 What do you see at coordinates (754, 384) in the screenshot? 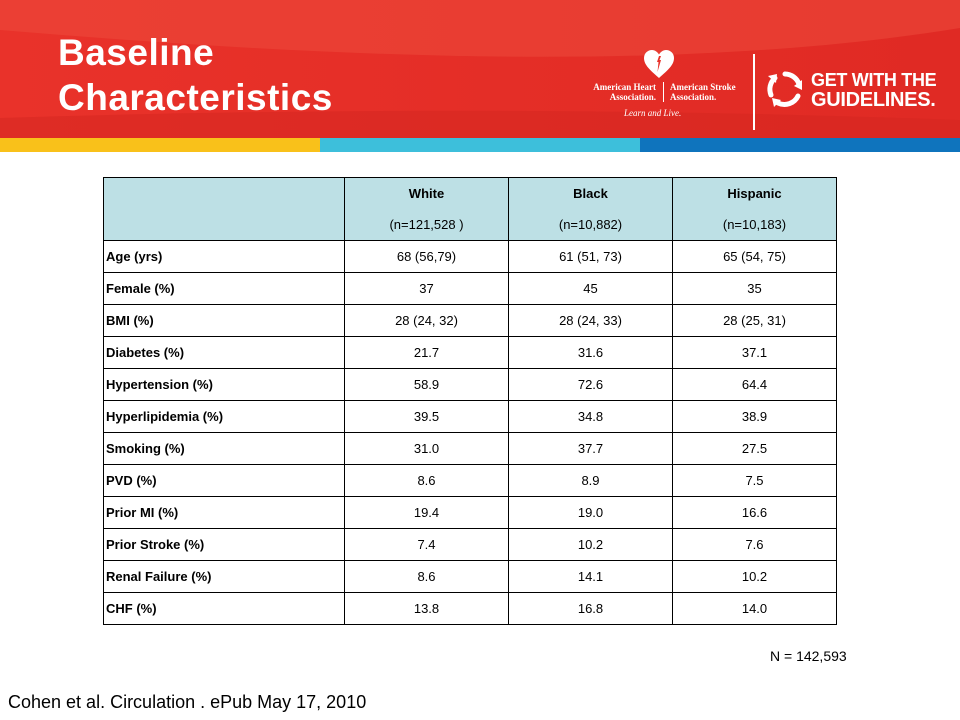
I see `row-value: 64.4` at bounding box center [754, 384].